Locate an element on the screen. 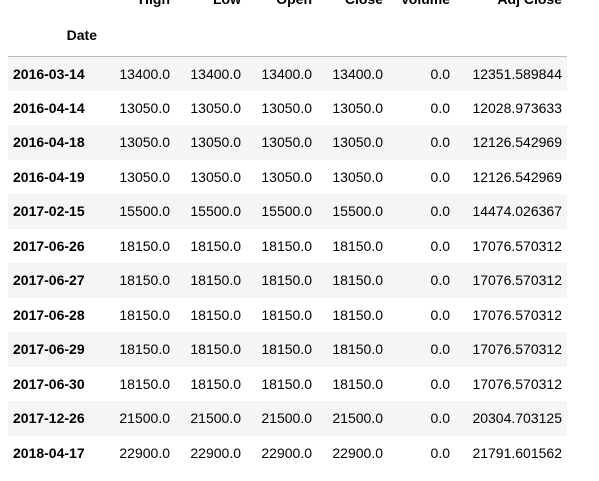  cell-low: 15500.0 is located at coordinates (215, 211).